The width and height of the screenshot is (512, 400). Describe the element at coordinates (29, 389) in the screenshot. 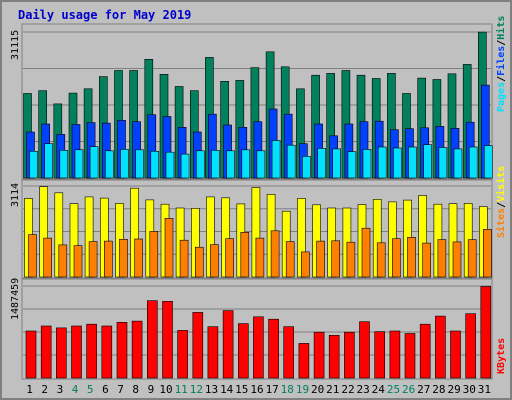

I see `day-label: 1` at that location.